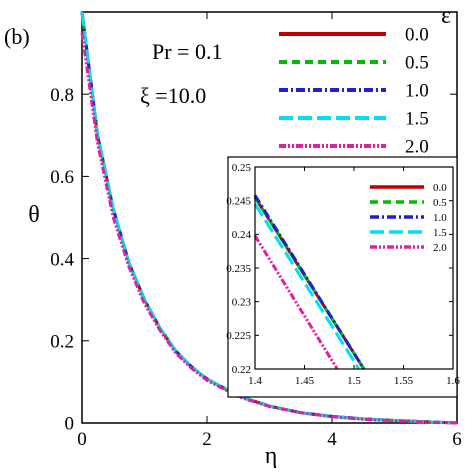 The image size is (474, 474). What do you see at coordinates (440, 218) in the screenshot?
I see `inset-legend-label: 1.0` at bounding box center [440, 218].